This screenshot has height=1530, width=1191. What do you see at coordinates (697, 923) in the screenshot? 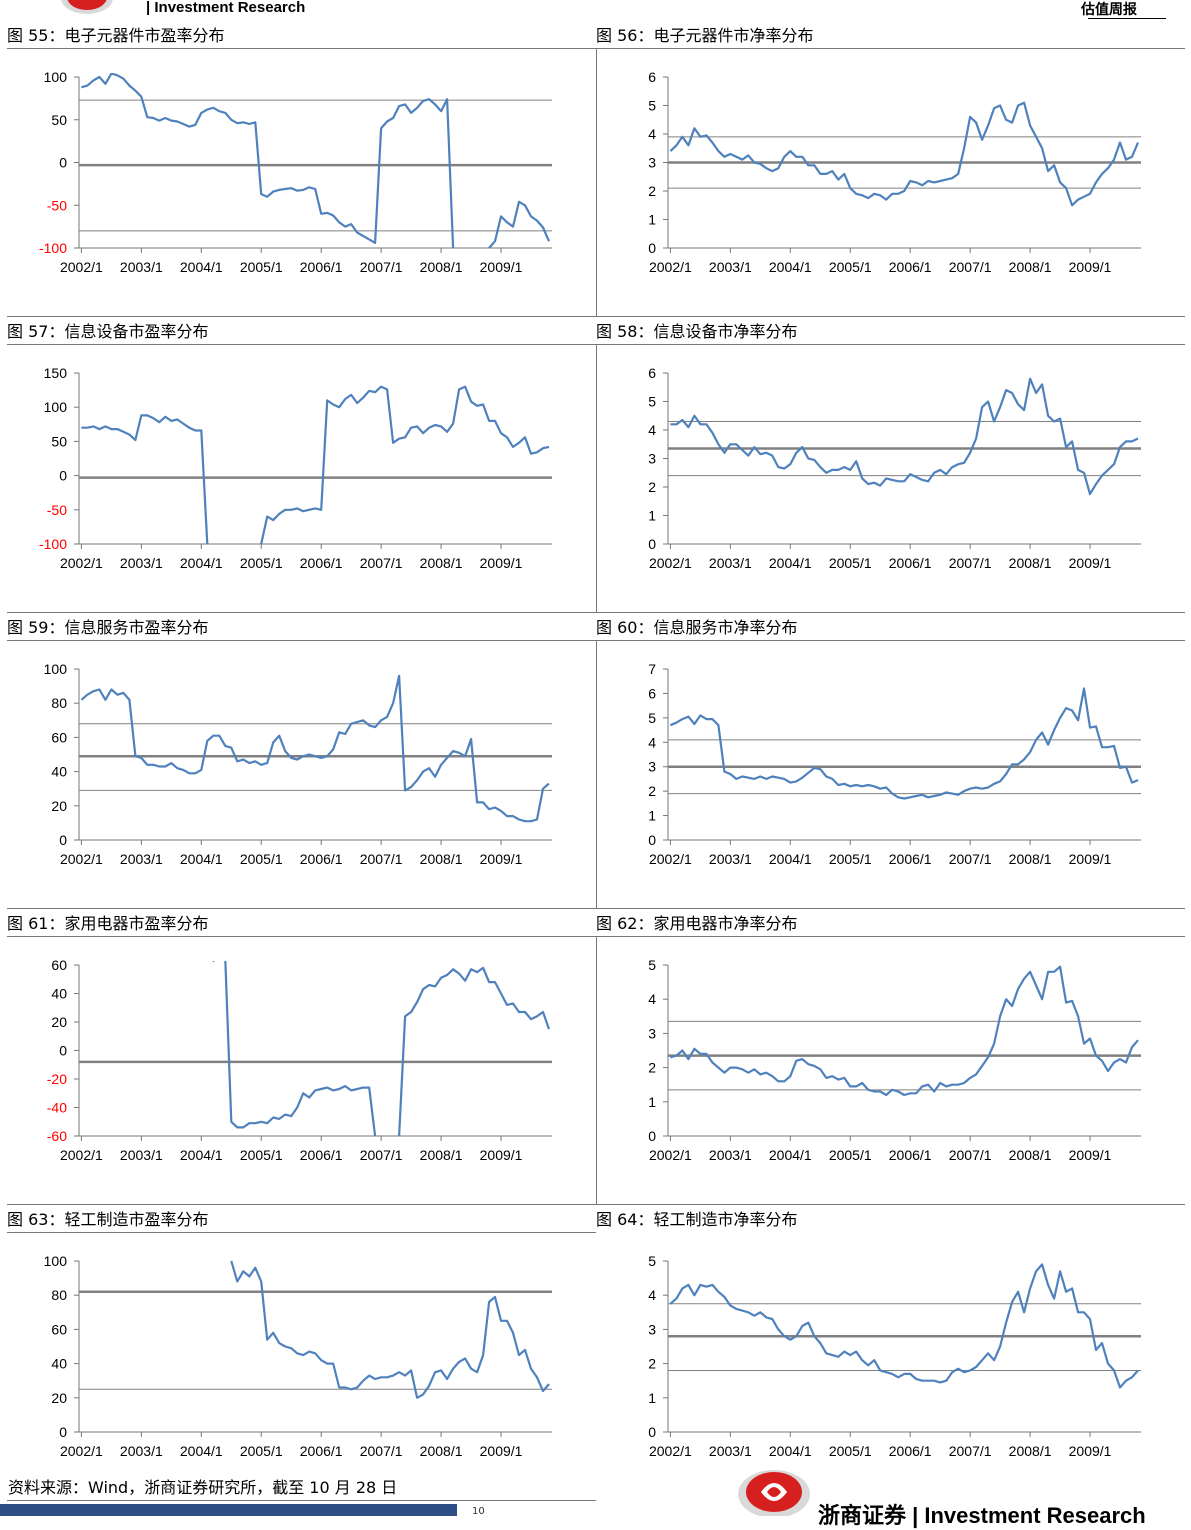
I see `figure-title: 图 62：家用电器市净率分布` at bounding box center [697, 923].